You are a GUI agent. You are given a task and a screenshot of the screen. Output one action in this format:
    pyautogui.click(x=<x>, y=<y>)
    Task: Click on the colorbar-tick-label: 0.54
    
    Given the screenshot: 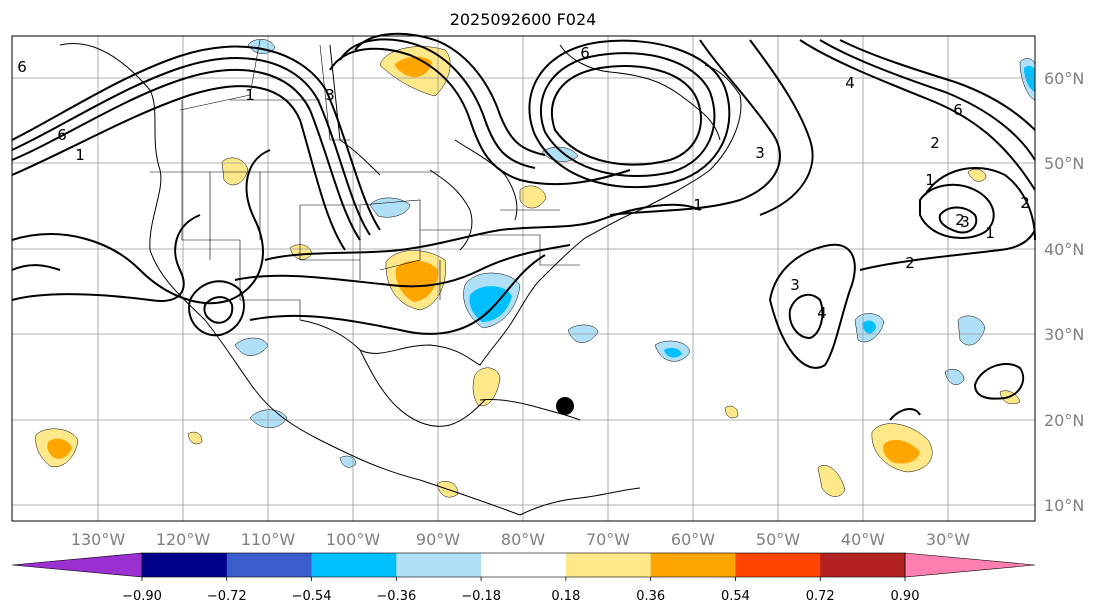 What is the action you would take?
    pyautogui.click(x=735, y=596)
    